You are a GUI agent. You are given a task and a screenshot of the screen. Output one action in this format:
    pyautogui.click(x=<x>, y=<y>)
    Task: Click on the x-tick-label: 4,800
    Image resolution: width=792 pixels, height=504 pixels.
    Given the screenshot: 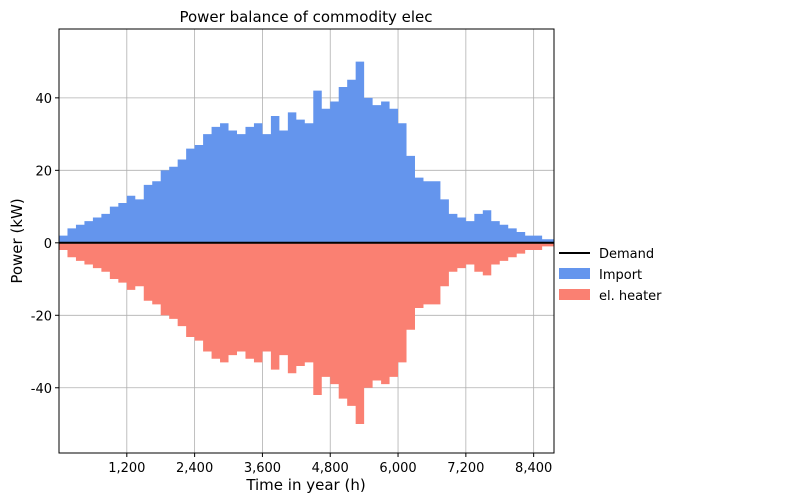 What is the action you would take?
    pyautogui.click(x=330, y=468)
    